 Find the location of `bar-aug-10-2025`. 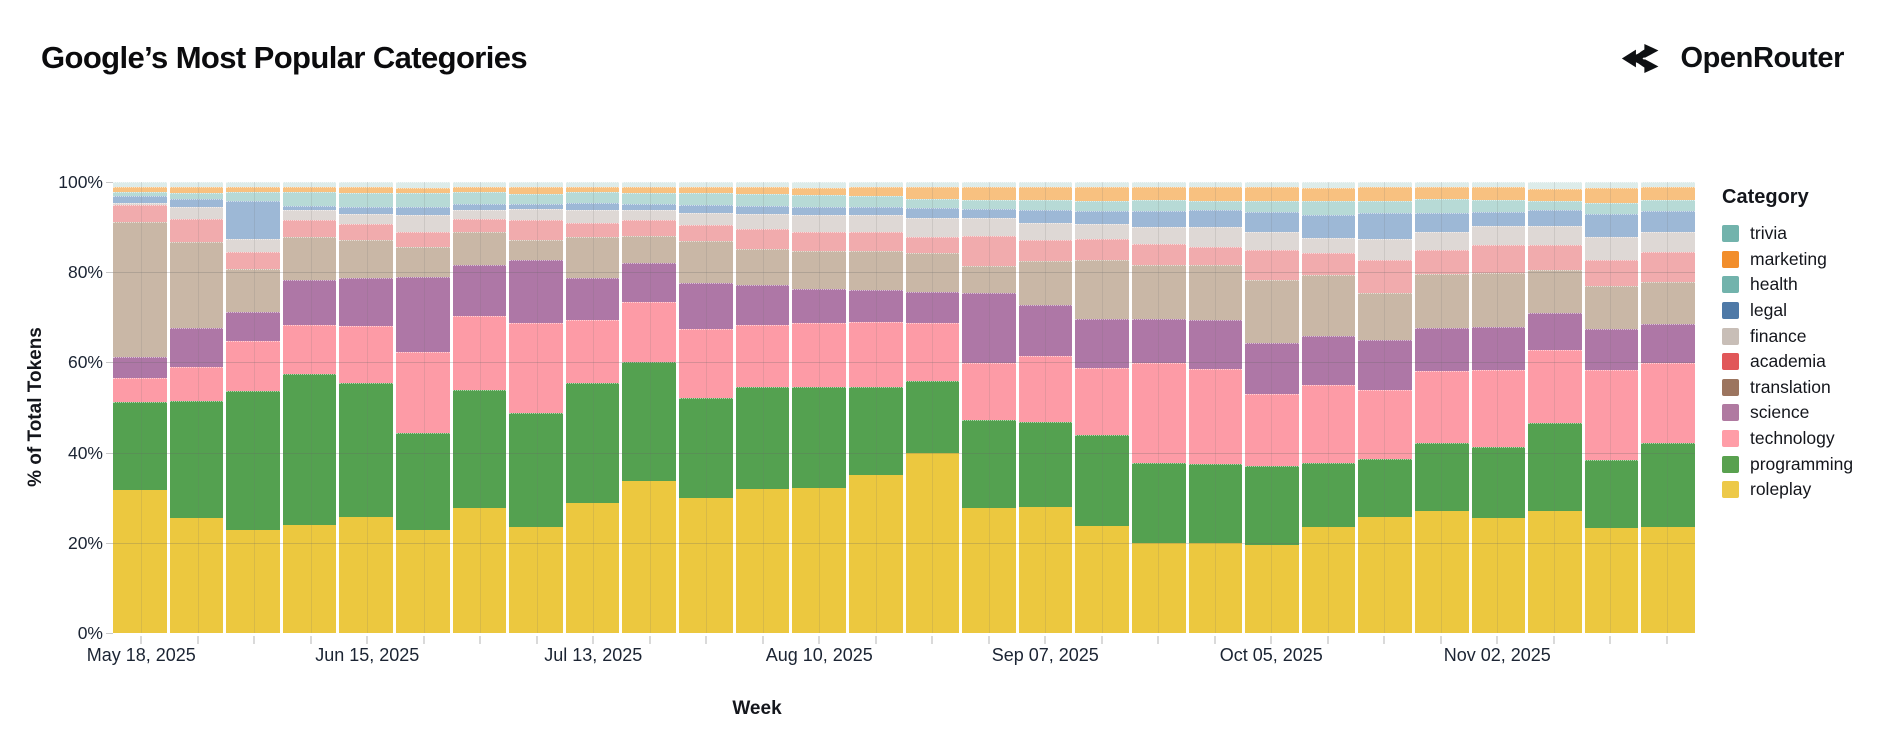

bar-aug-10-2025 is located at coordinates (819, 407).